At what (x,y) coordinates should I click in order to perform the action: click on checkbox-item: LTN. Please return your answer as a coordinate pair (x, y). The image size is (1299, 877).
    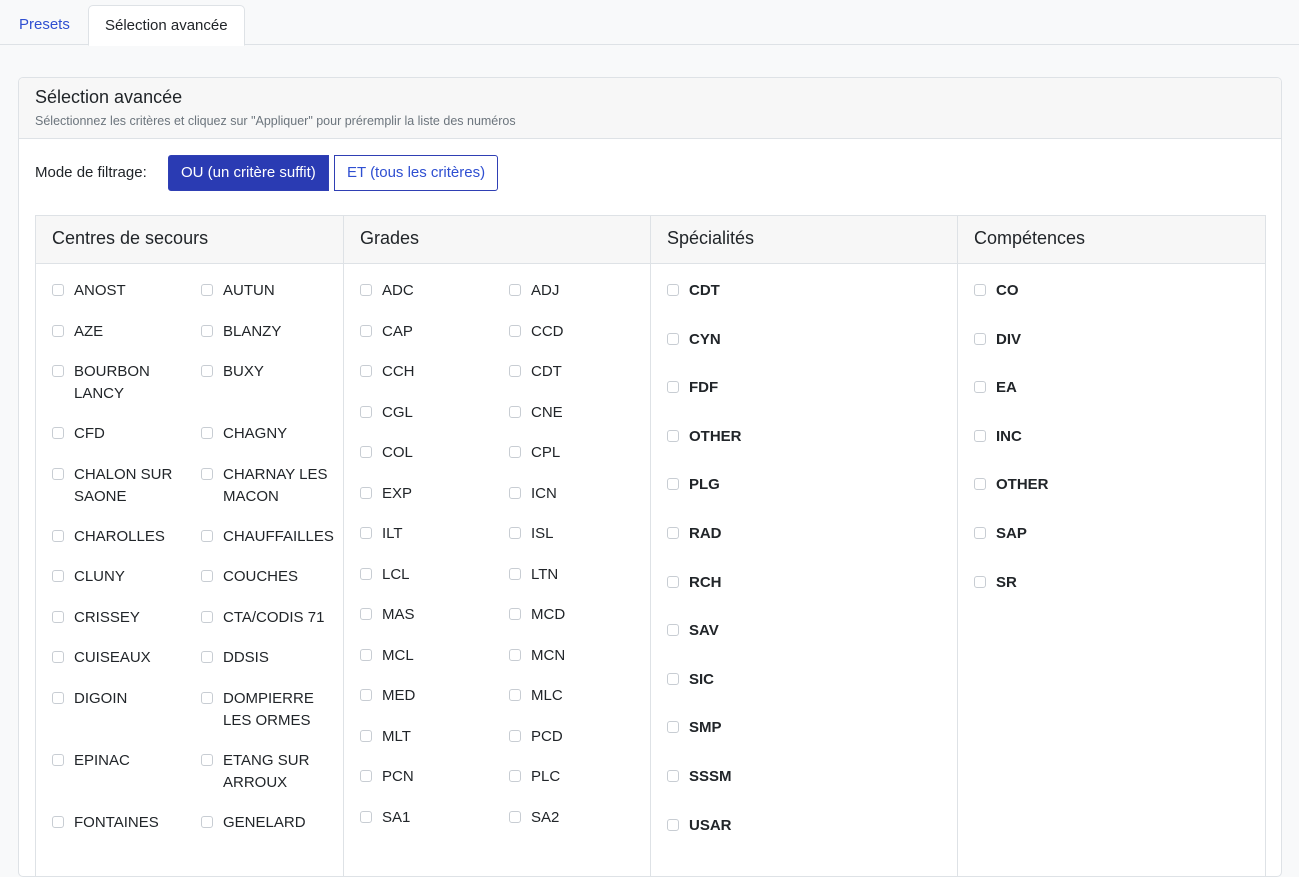
    Looking at the image, I should click on (574, 575).